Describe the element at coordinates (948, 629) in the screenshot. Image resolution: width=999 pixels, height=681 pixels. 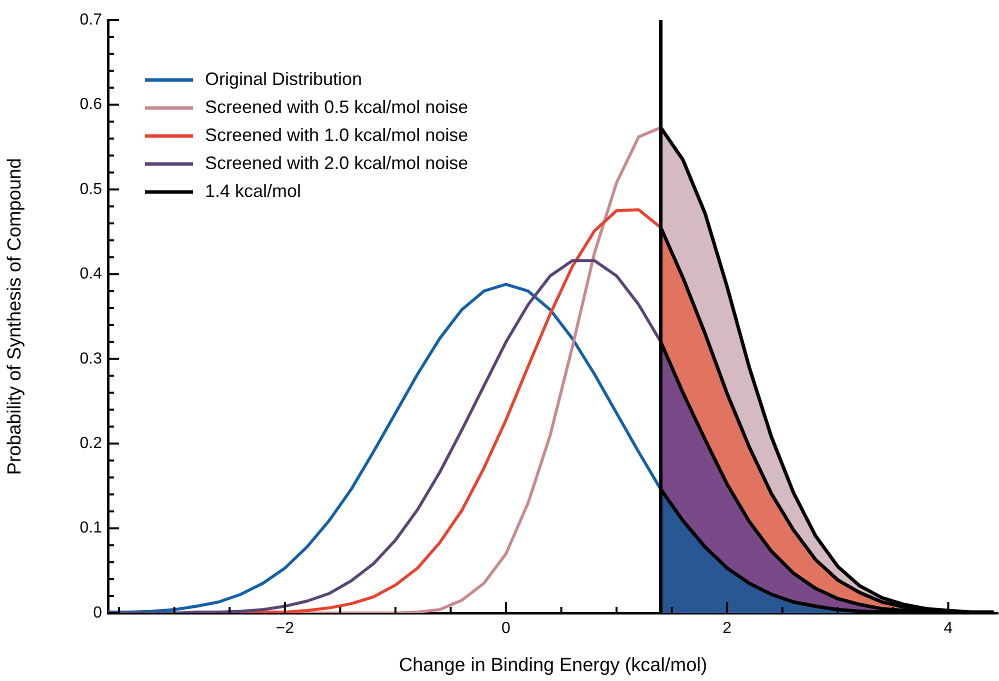
I see `x-tick-label: 4` at that location.